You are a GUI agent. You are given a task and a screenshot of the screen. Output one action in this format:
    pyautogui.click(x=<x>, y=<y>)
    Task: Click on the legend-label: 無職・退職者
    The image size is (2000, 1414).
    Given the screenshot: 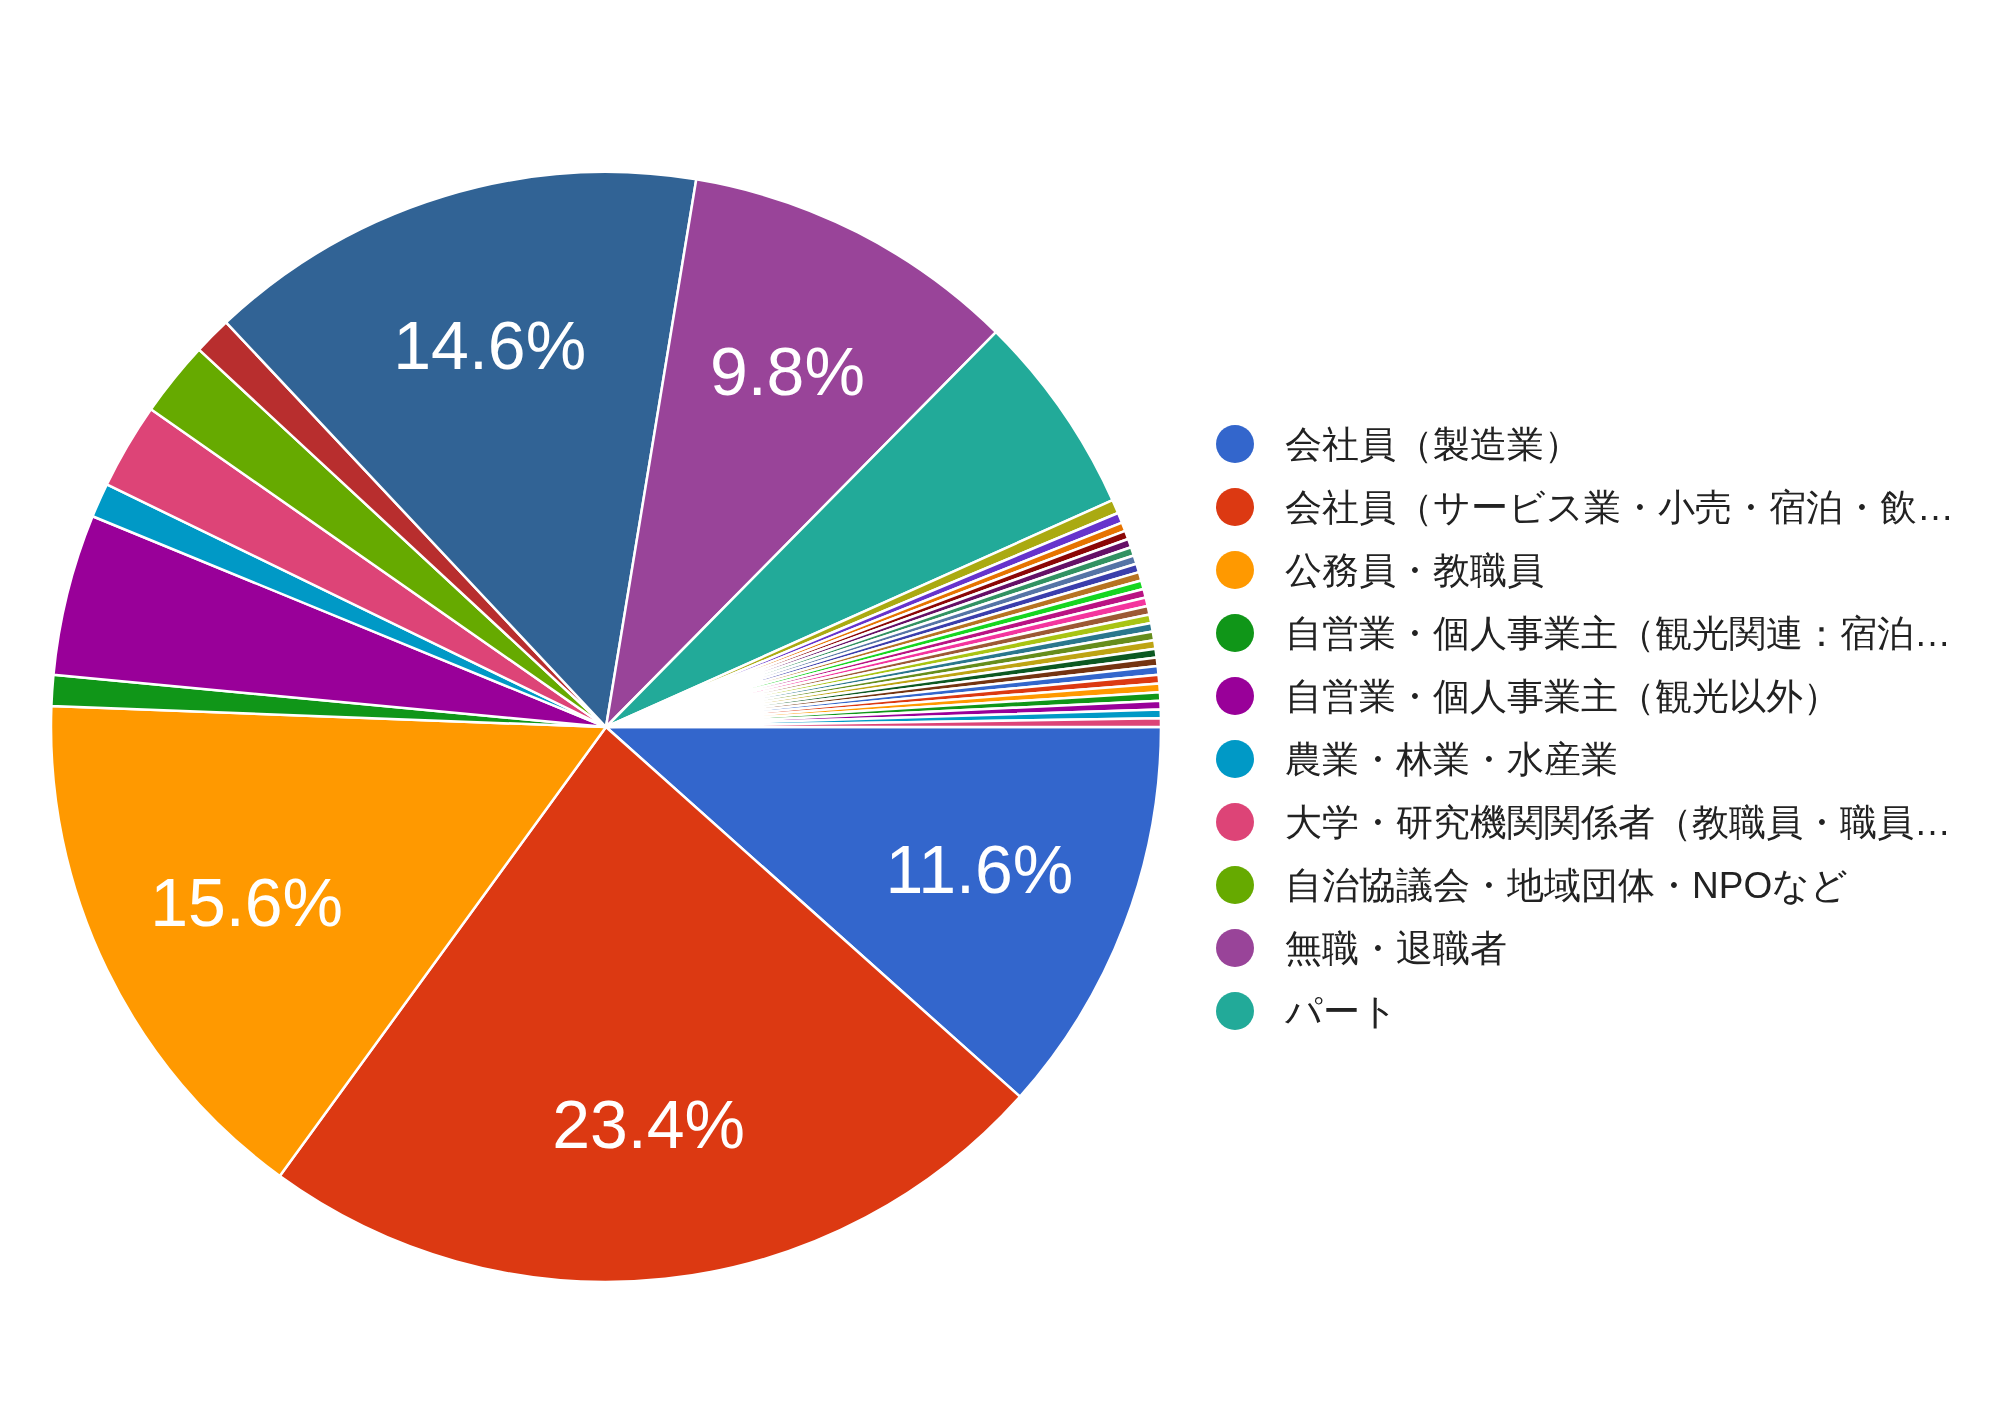 What is the action you would take?
    pyautogui.click(x=1396, y=948)
    